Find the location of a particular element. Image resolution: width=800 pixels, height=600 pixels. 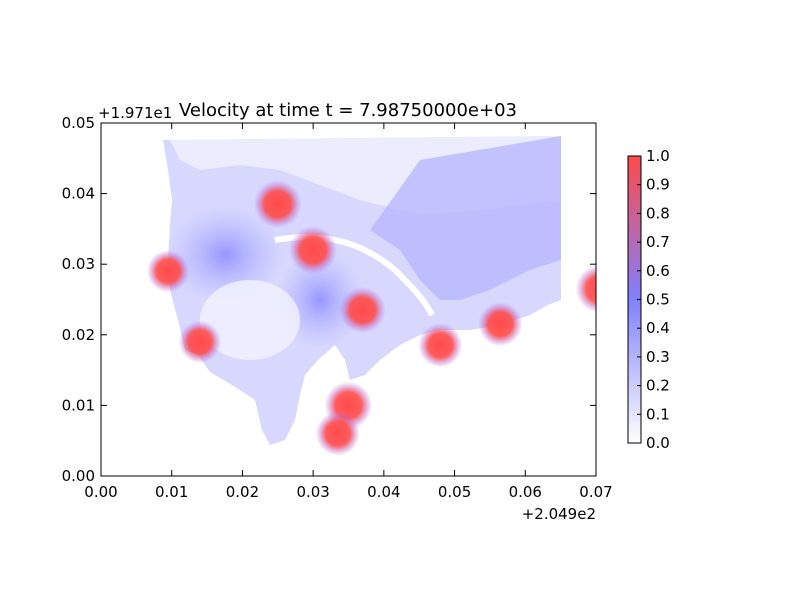

x-tick-label: 0.06 is located at coordinates (525, 492).